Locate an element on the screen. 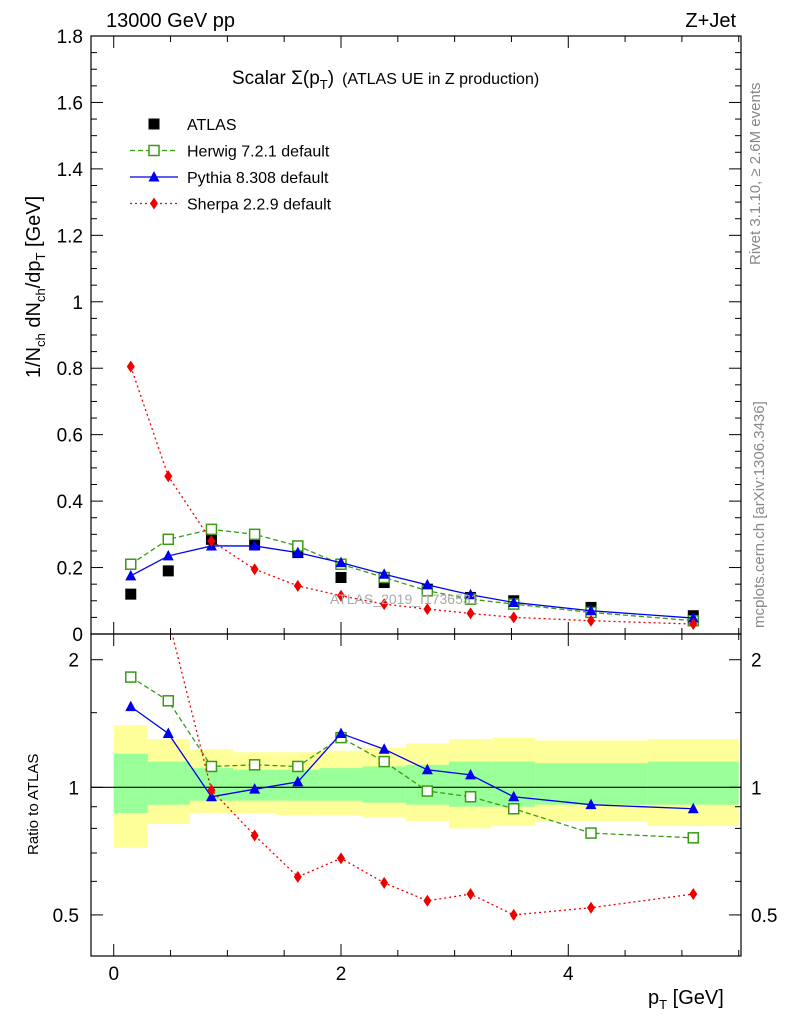 Image resolution: width=786 pixels, height=1024 pixels. x-axis-label: pT [GeV] is located at coordinates (686, 999).